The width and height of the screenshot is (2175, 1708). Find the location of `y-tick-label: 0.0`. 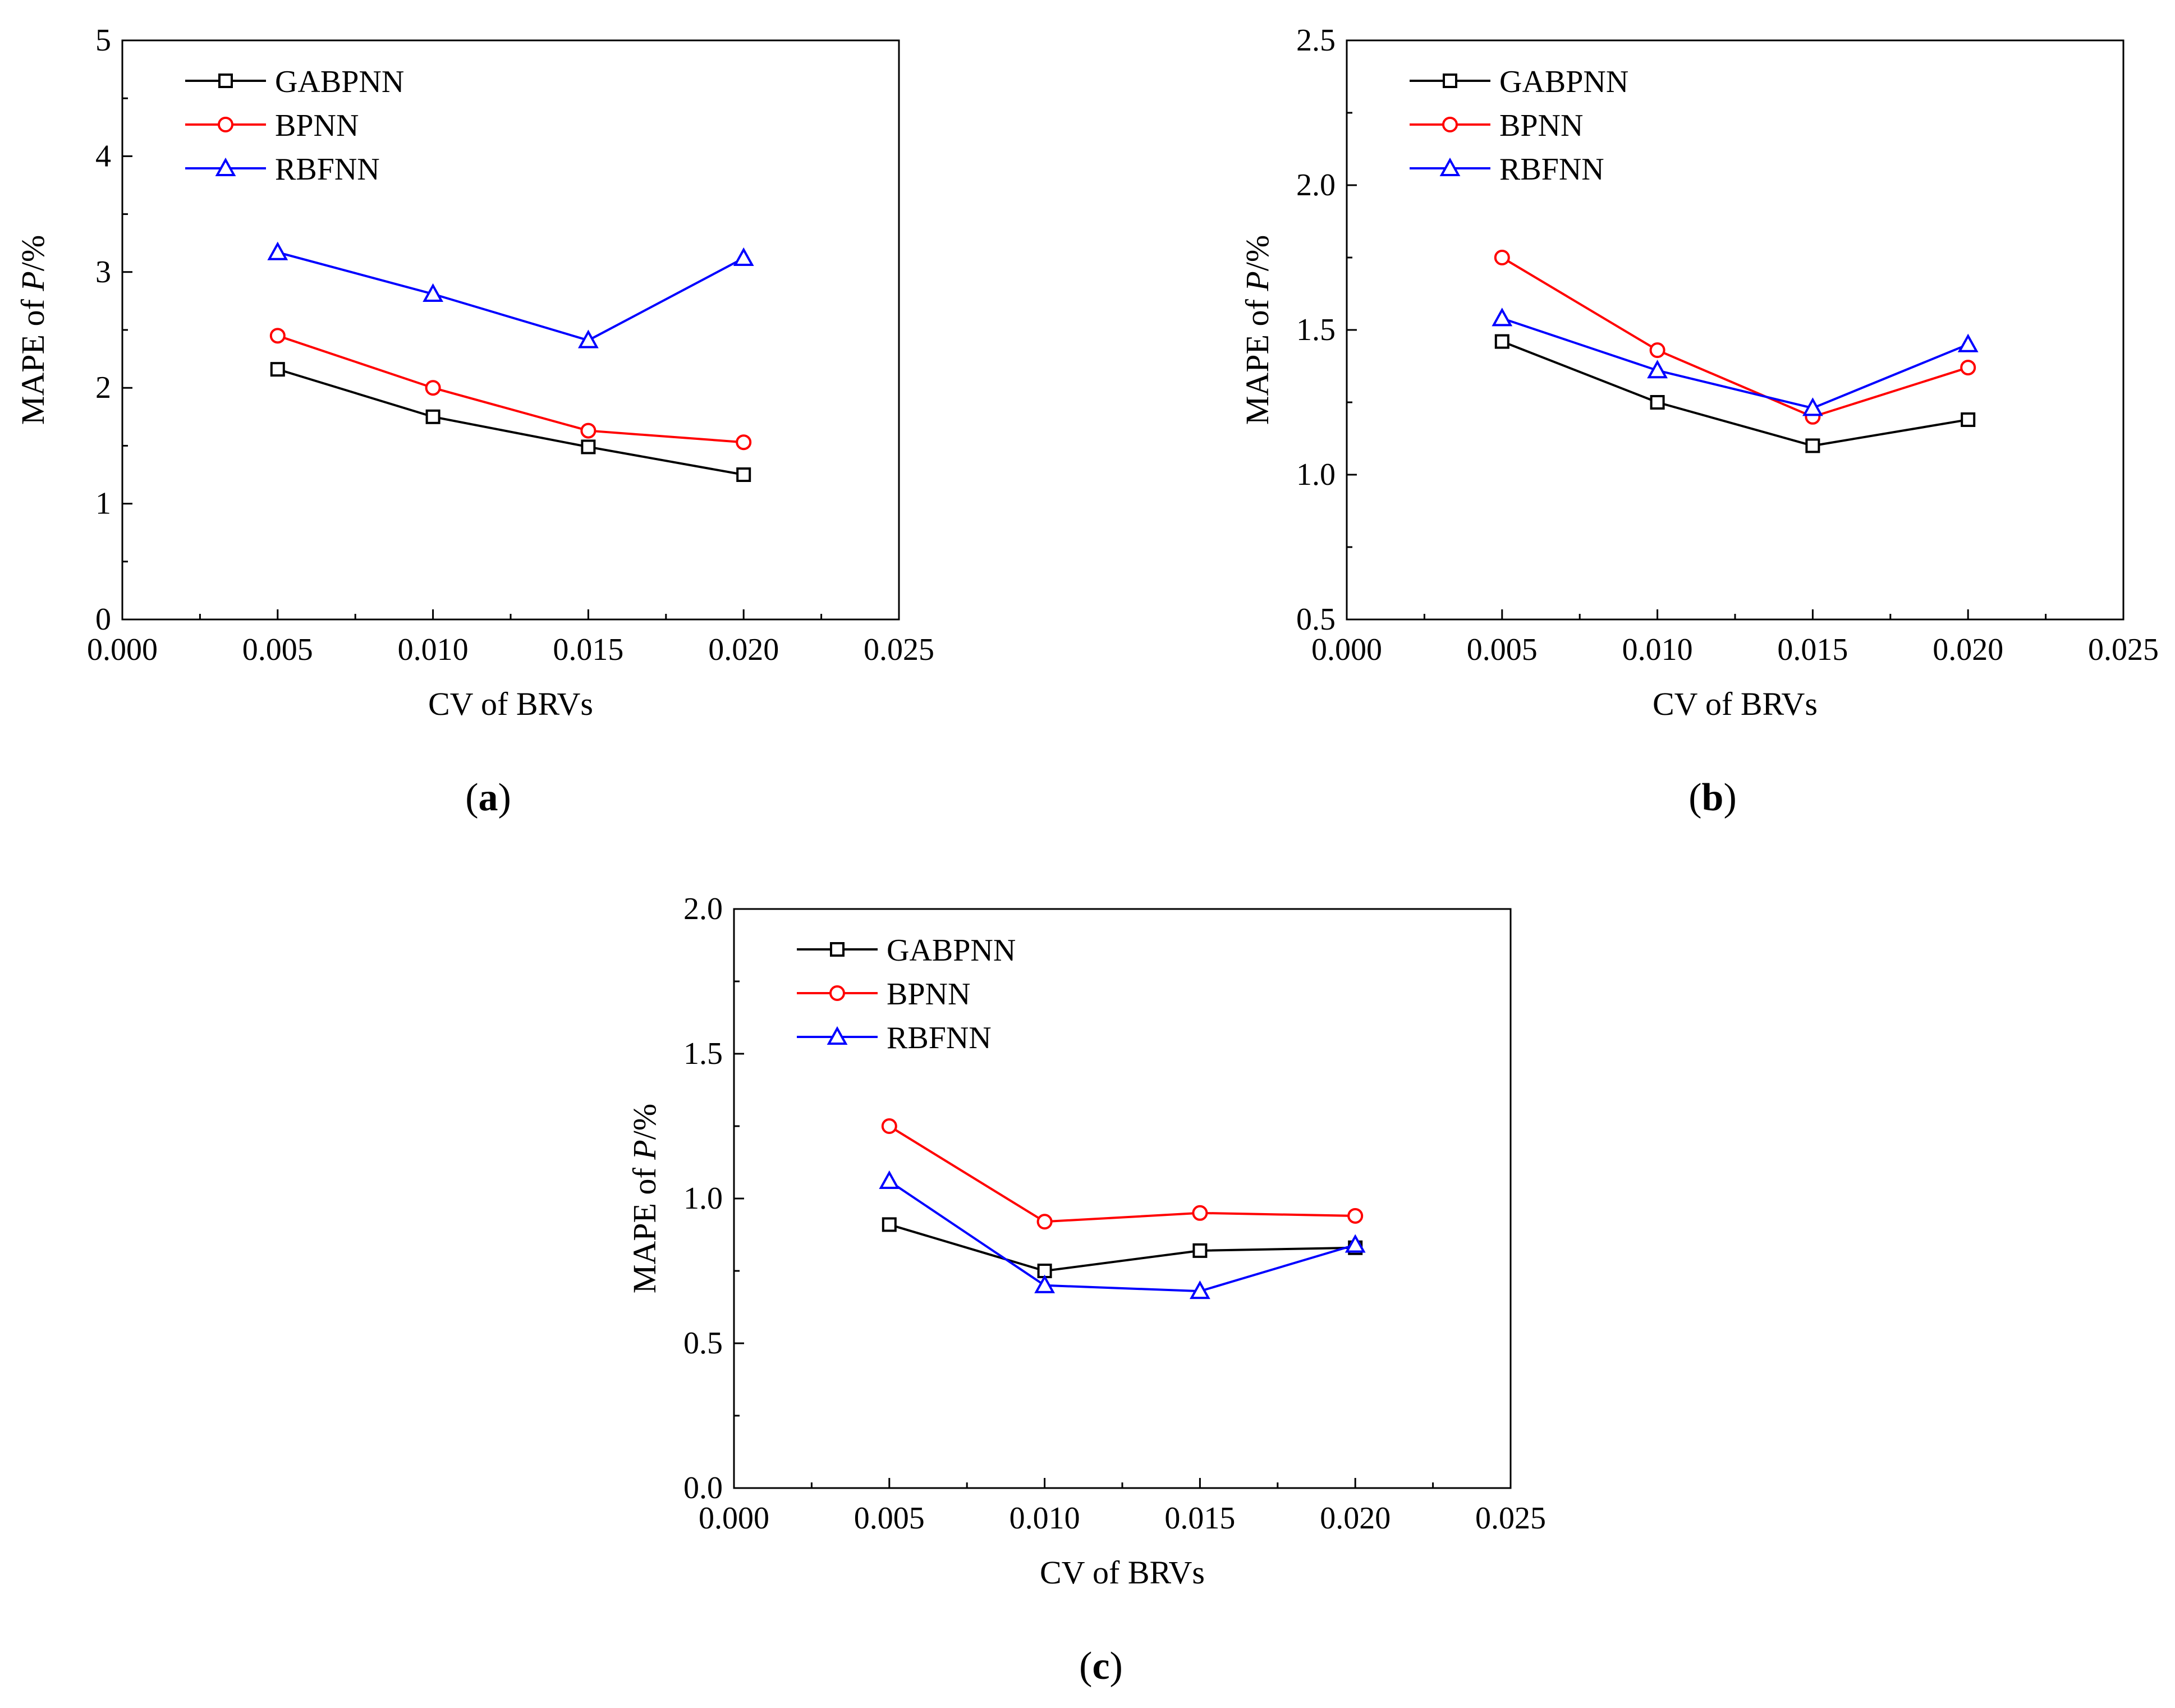

y-tick-label: 0.0 is located at coordinates (703, 1488).